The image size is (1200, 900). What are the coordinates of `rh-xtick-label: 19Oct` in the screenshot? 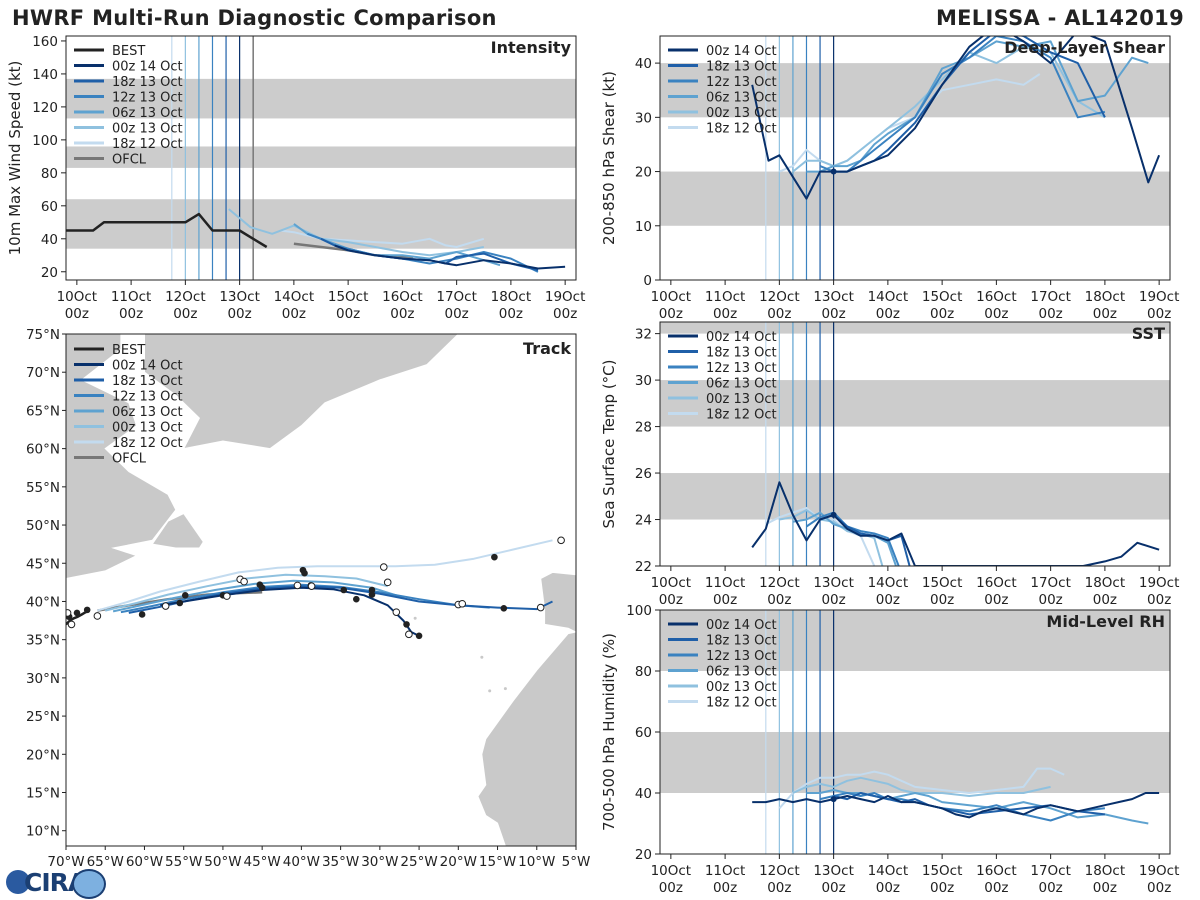 It's located at (1159, 871).